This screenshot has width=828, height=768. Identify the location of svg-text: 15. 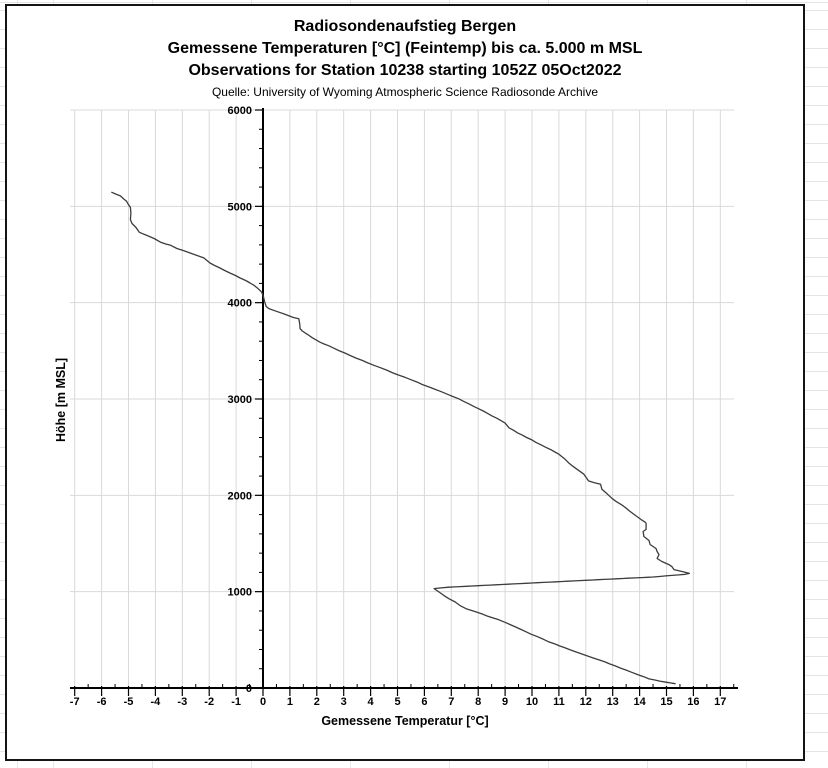
(666, 702).